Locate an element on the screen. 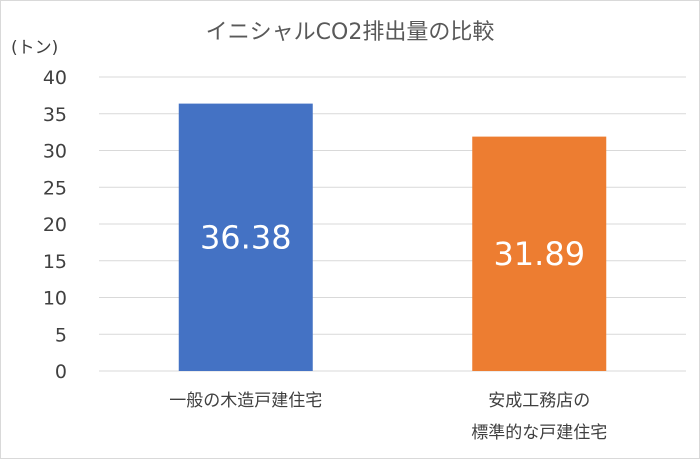  y-tick-label: 25 is located at coordinates (55, 188).